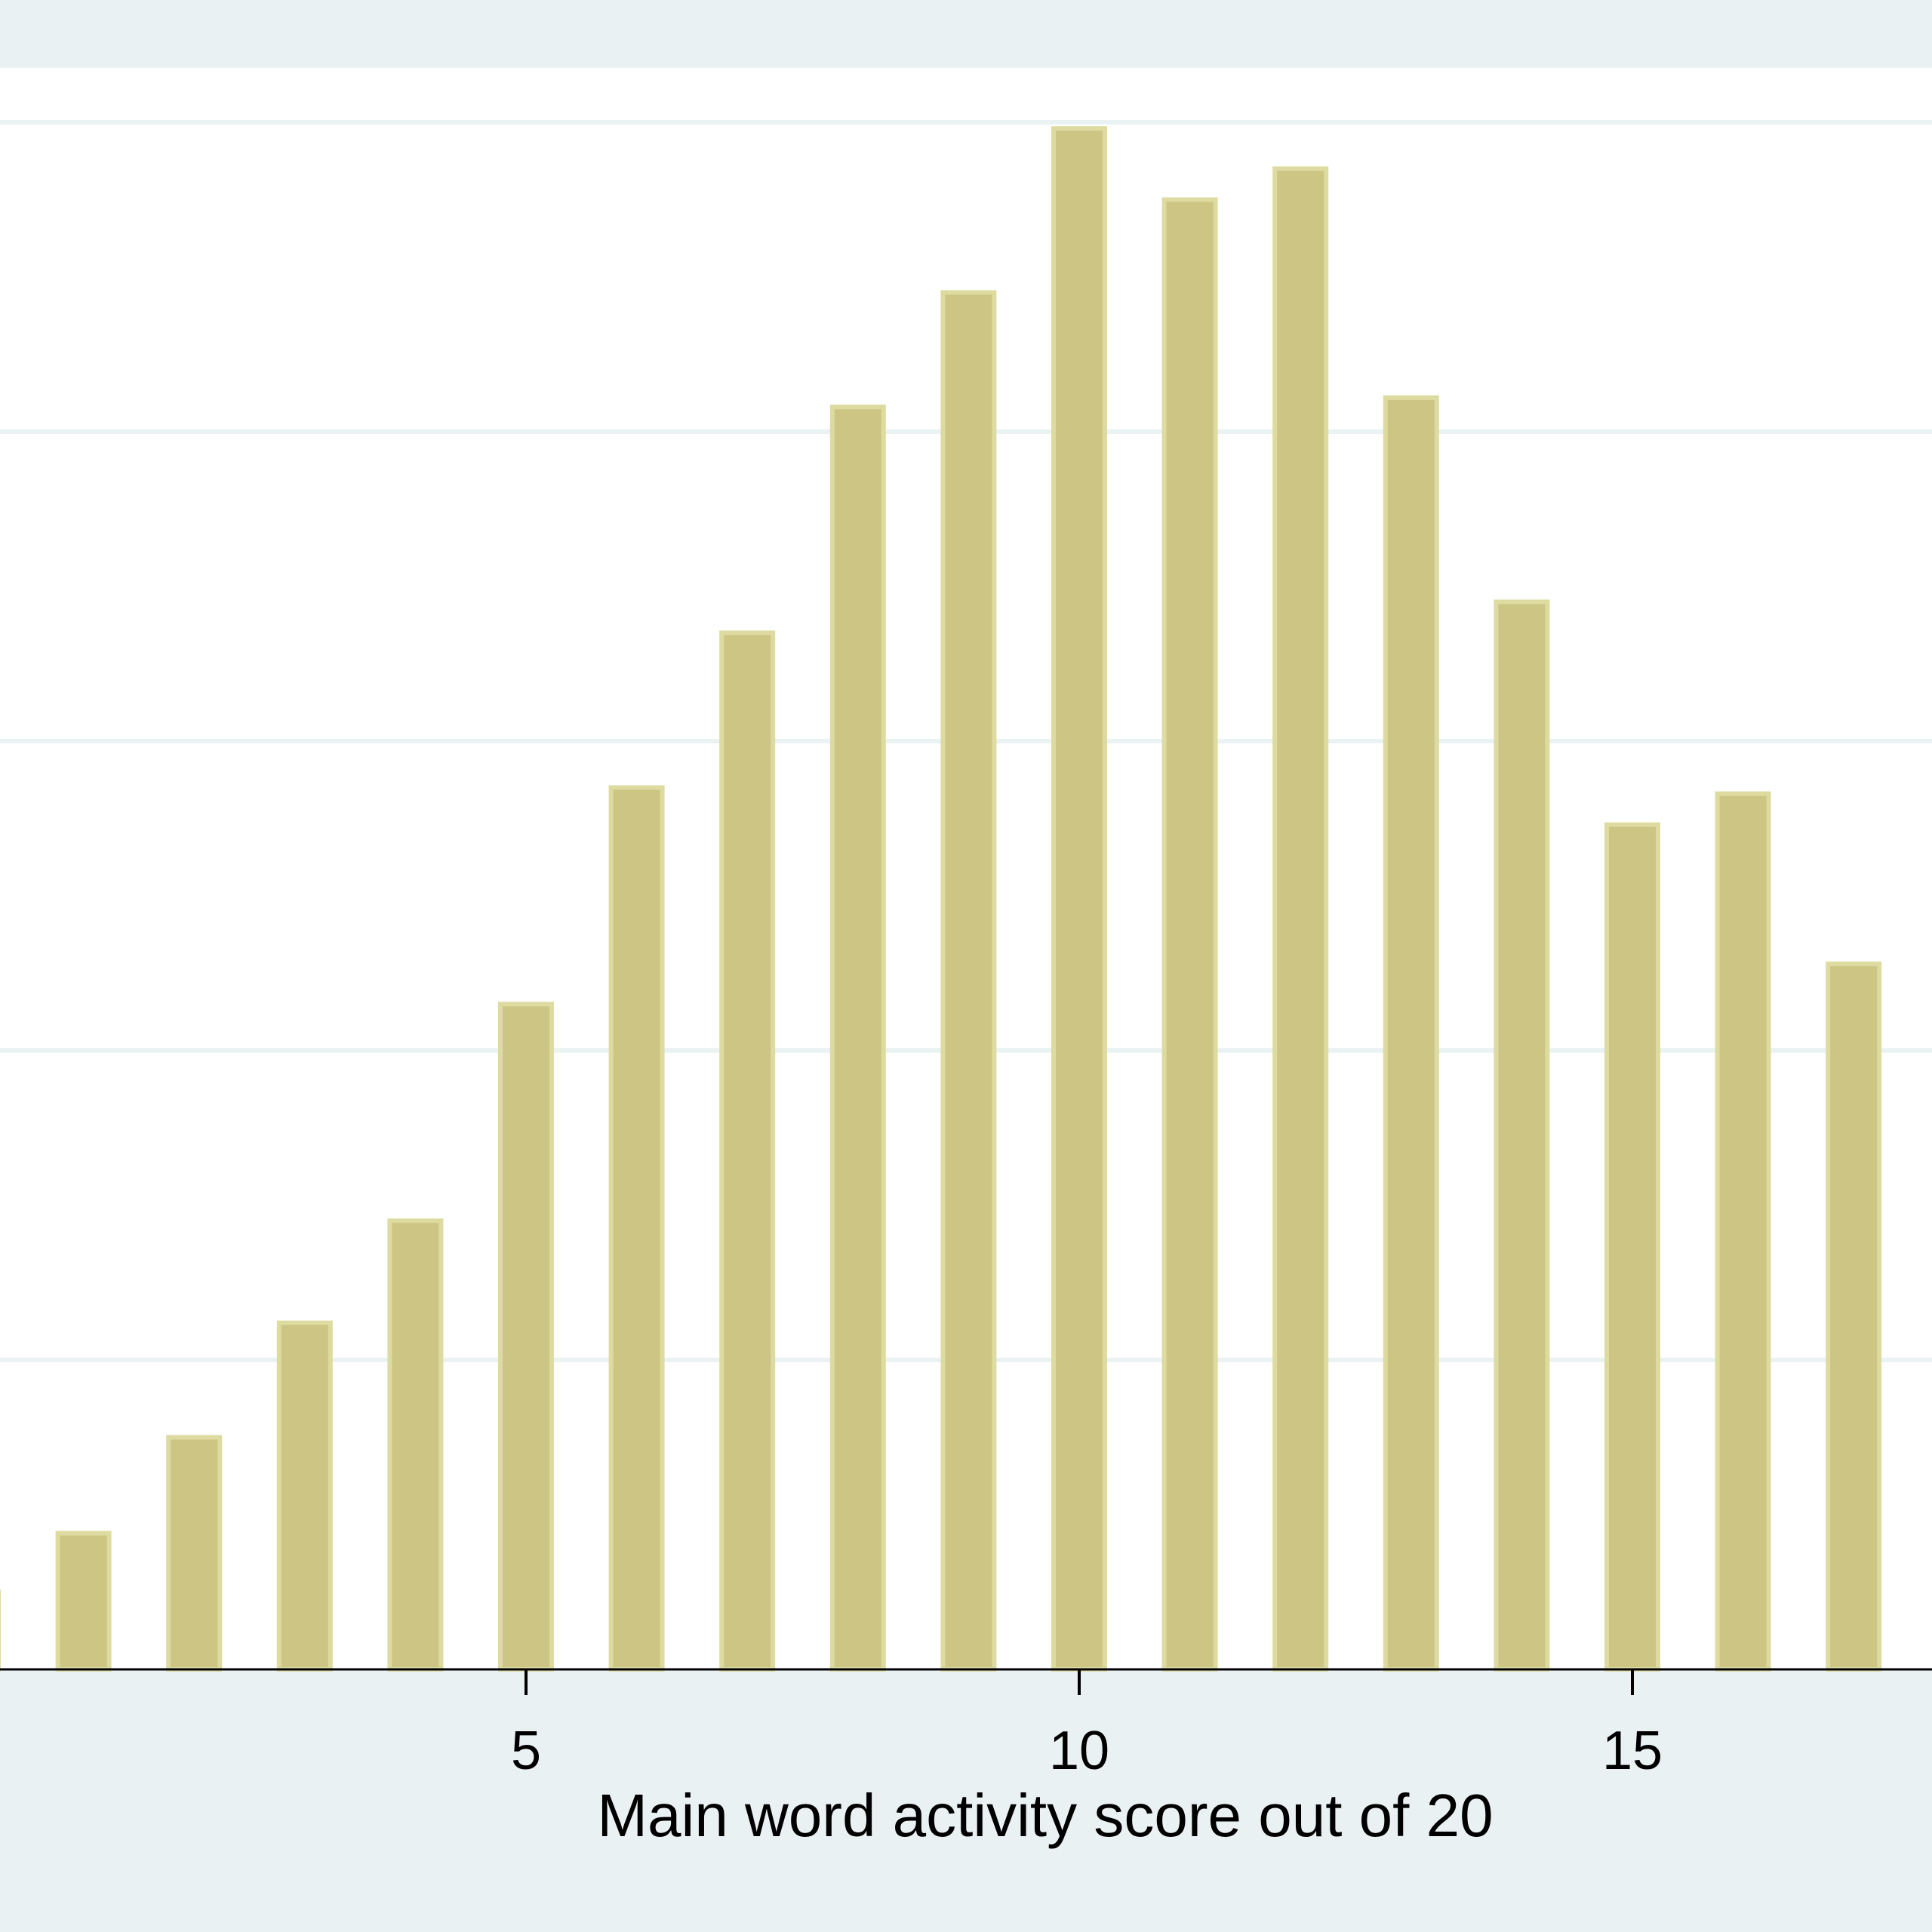 The image size is (1932, 1932). I want to click on x-axis-ticks: 5 10 15, so click(1087, 1725).